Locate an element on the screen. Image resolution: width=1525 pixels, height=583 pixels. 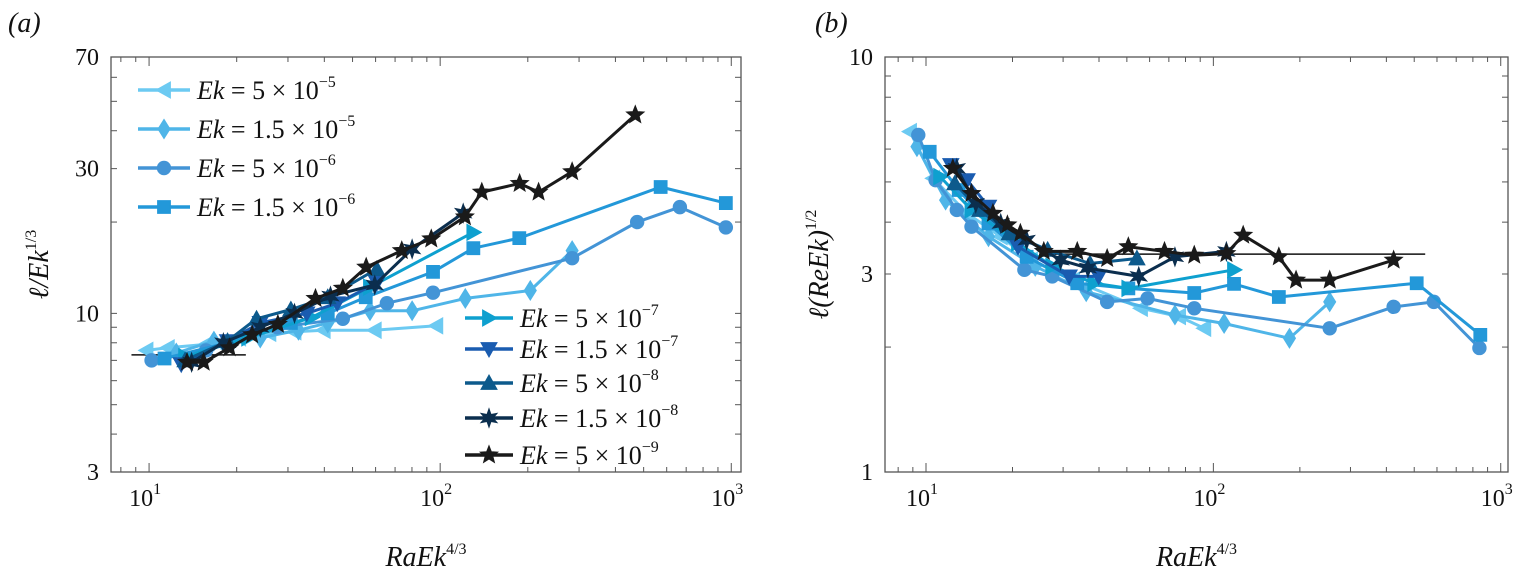
legend-label: Ek = 5 × 10−5 is located at coordinates (266, 89).